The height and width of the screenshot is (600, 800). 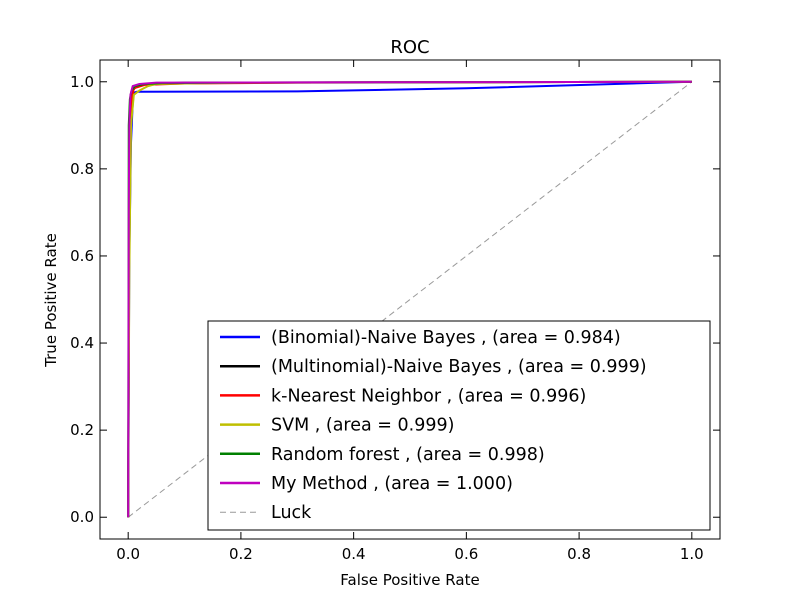 What do you see at coordinates (579, 554) in the screenshot?
I see `x-tick-label: 0.8` at bounding box center [579, 554].